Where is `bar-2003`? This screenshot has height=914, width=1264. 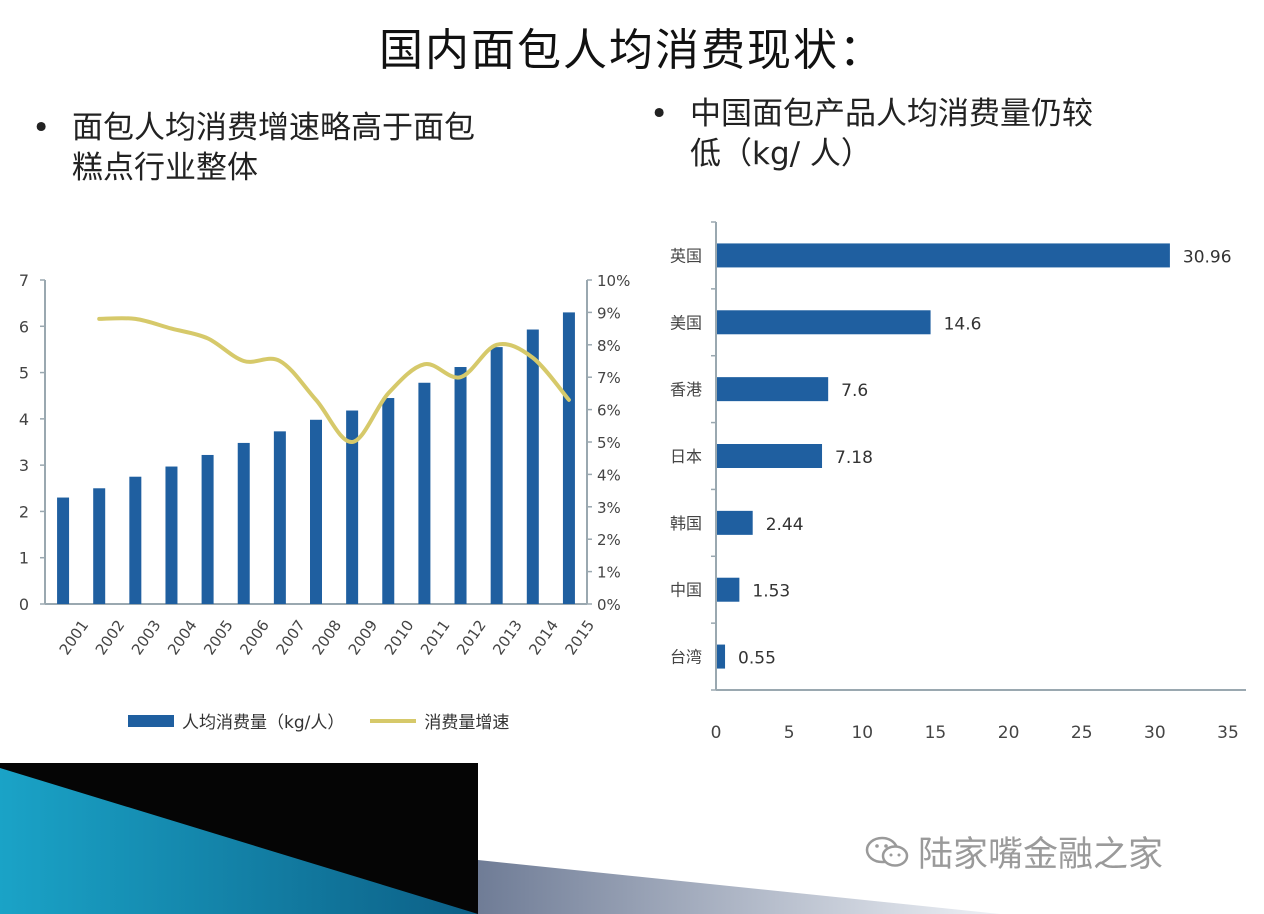
bar-2003 is located at coordinates (135, 540).